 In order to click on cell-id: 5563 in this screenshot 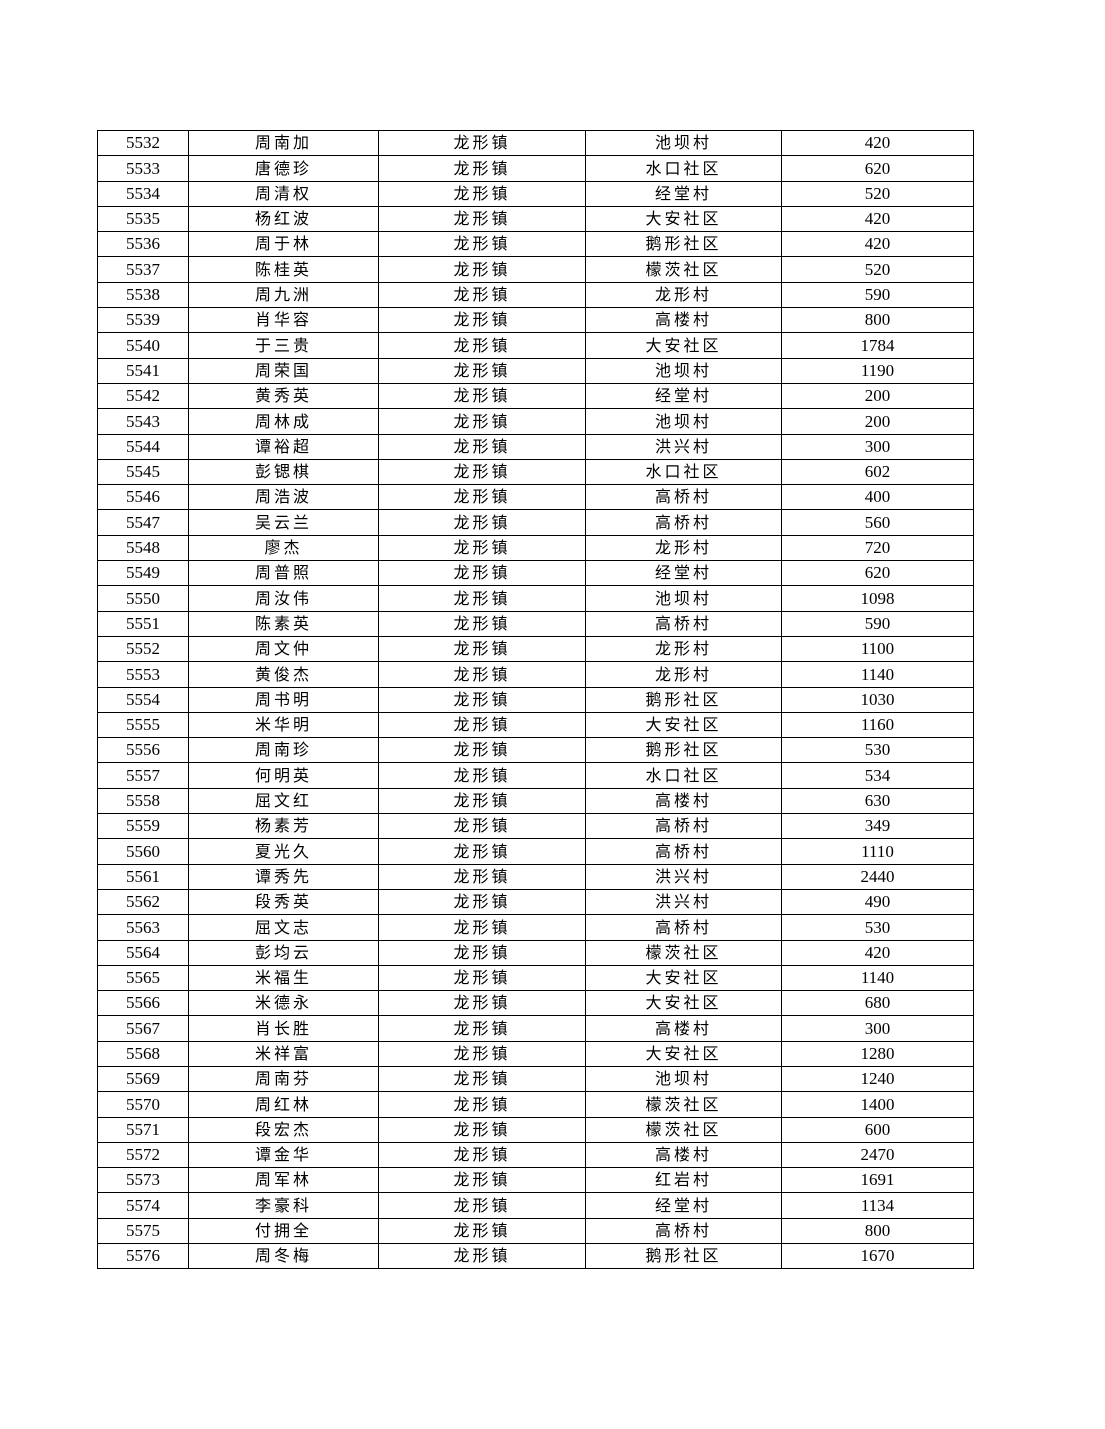, I will do `click(143, 927)`.